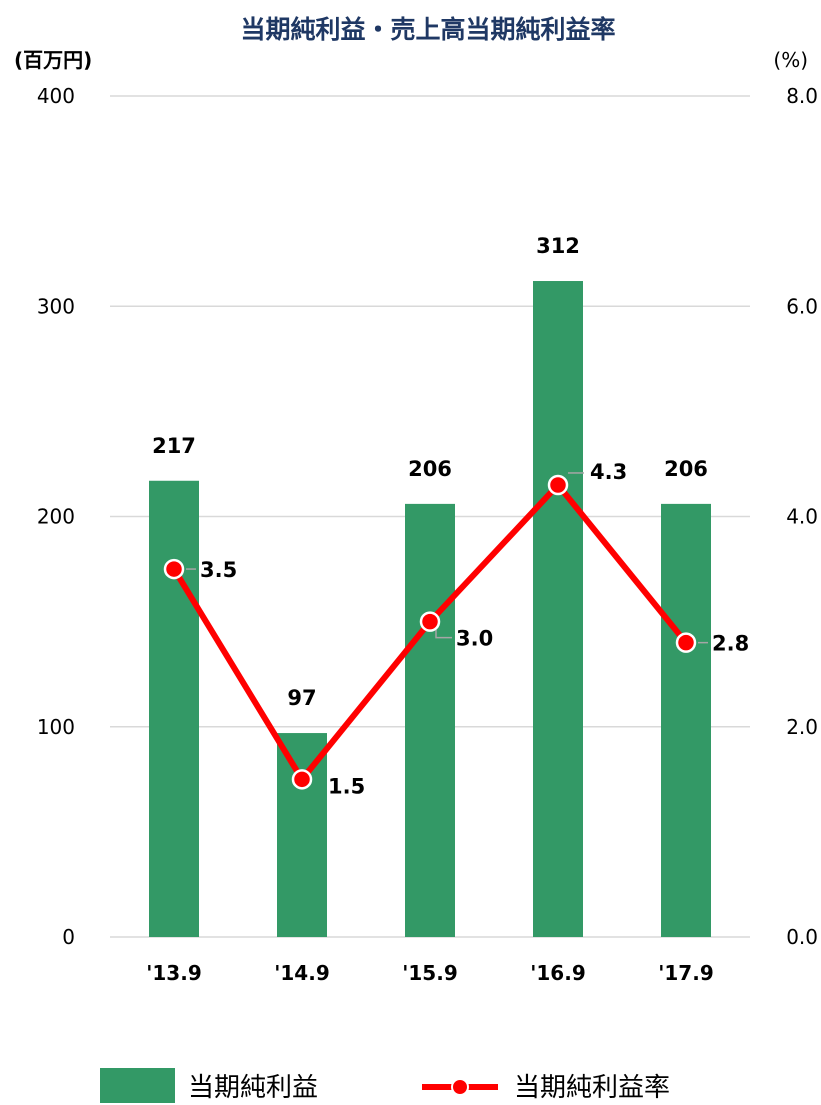 This screenshot has width=821, height=1105. Describe the element at coordinates (56, 727) in the screenshot. I see `left-tick-label: 100` at that location.